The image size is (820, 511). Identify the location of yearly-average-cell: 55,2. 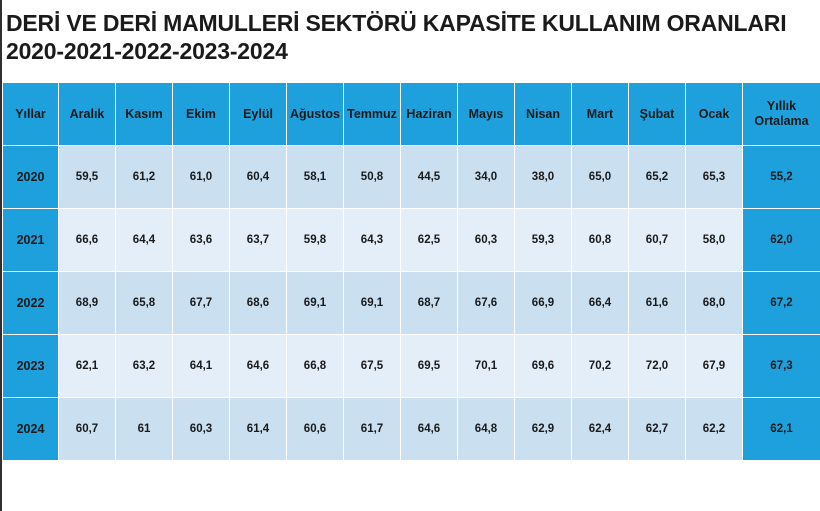
(781, 177).